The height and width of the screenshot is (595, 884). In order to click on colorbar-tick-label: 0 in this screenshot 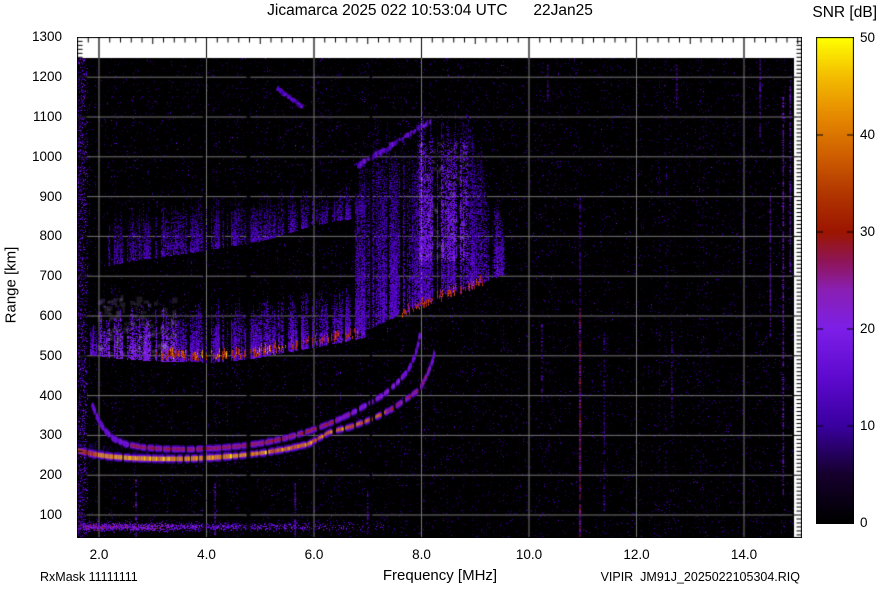, I will do `click(864, 522)`.